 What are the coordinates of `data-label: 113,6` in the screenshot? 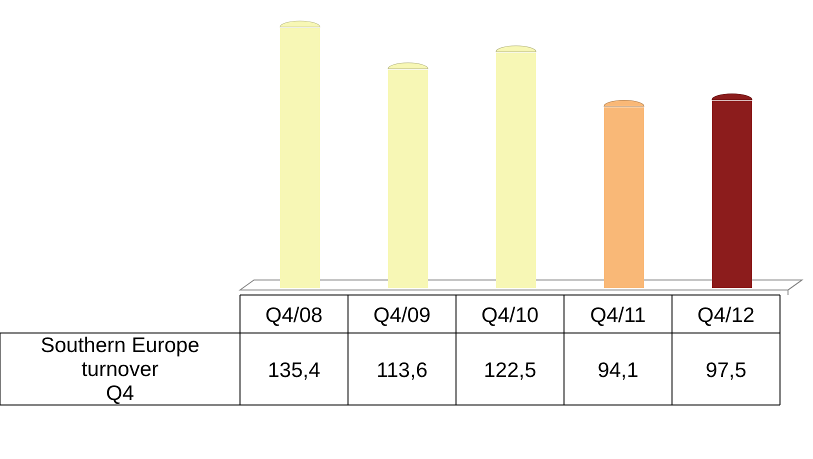 It's located at (402, 370).